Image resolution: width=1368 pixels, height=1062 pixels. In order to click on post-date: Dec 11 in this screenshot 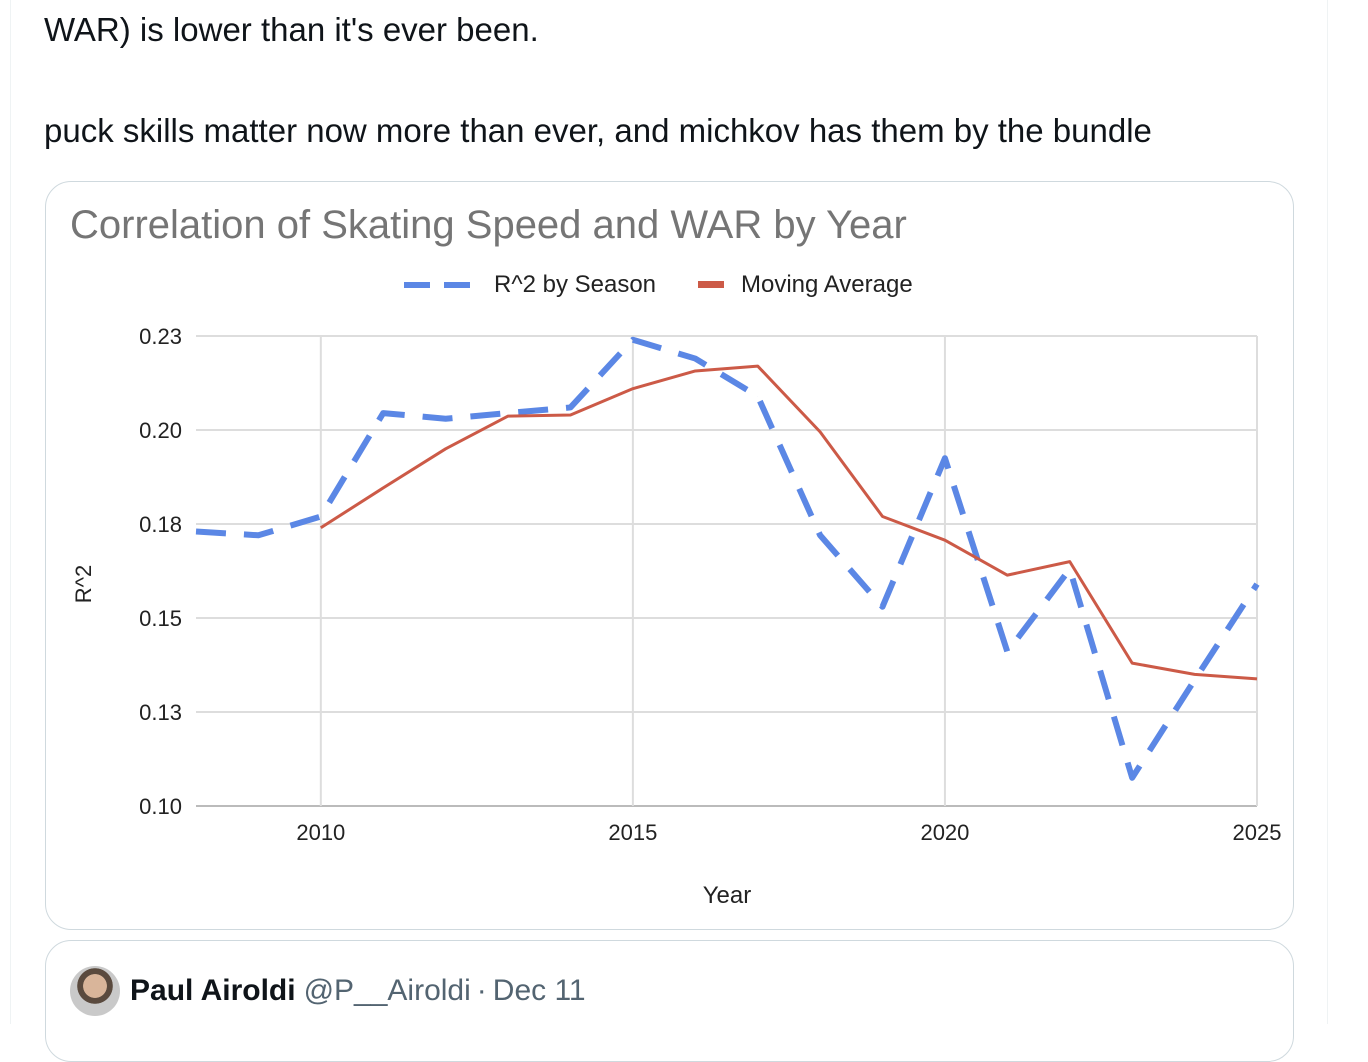, I will do `click(539, 991)`.